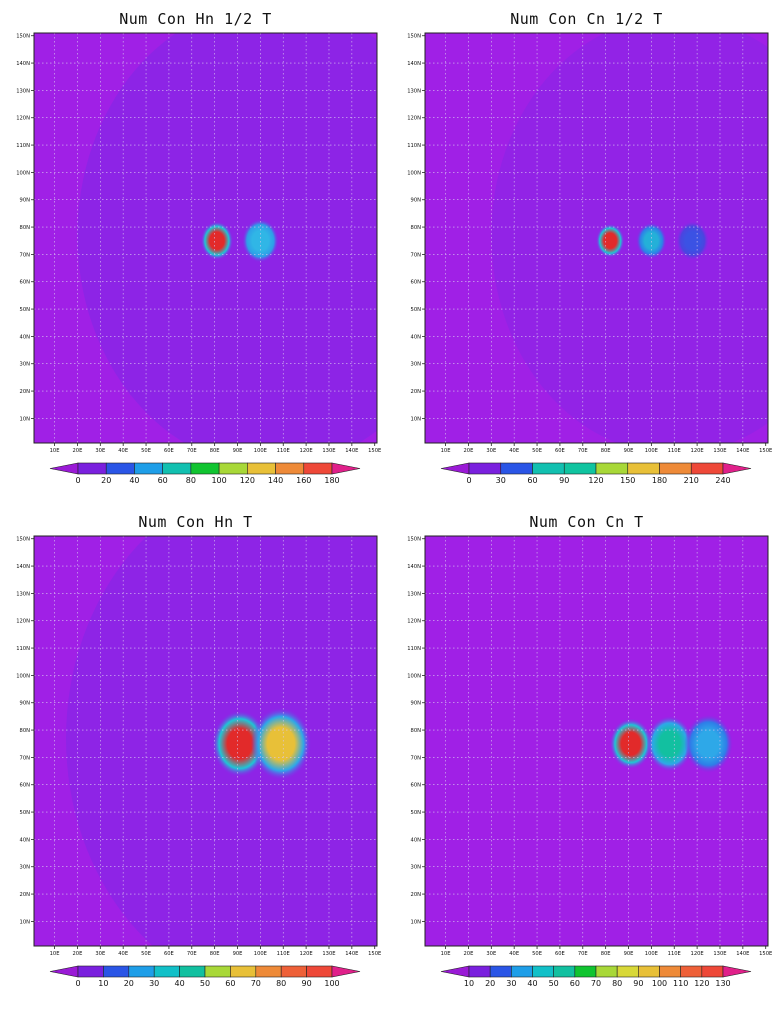 This screenshot has width=782, height=1010. Describe the element at coordinates (532, 983) in the screenshot. I see `colorbar-label: 40` at that location.